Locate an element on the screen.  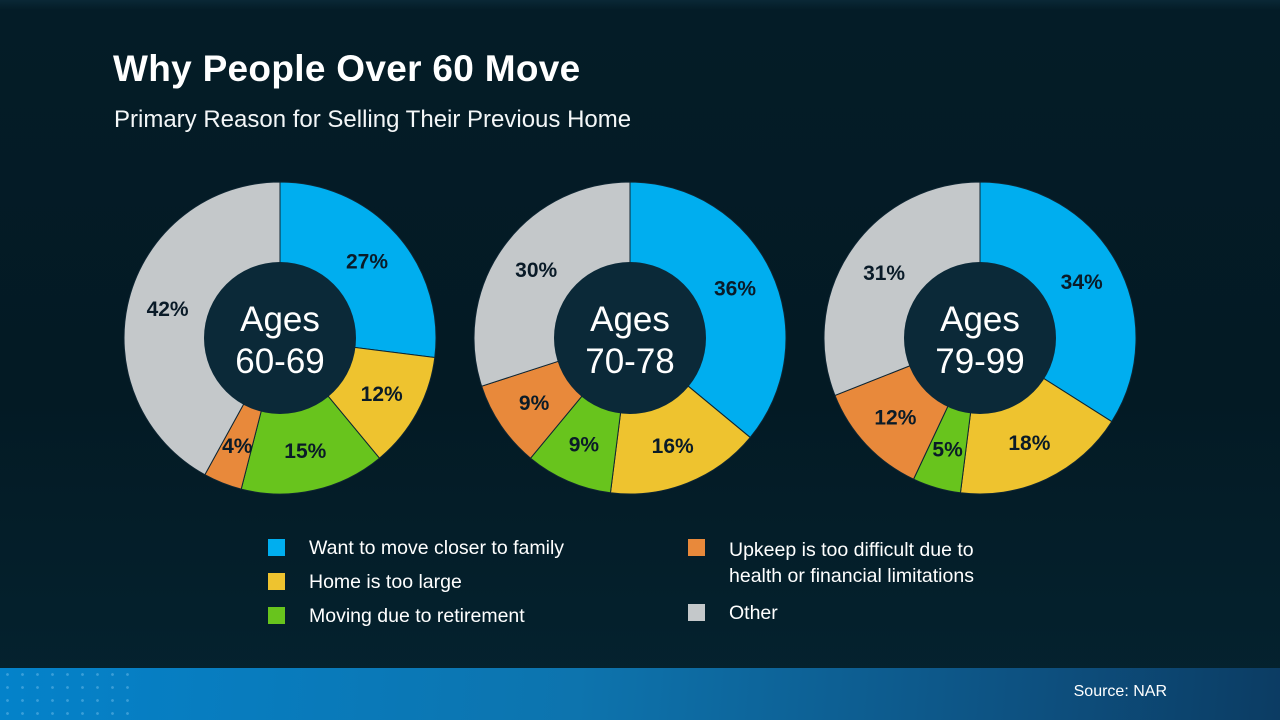
legend-label: Other is located at coordinates (753, 613).